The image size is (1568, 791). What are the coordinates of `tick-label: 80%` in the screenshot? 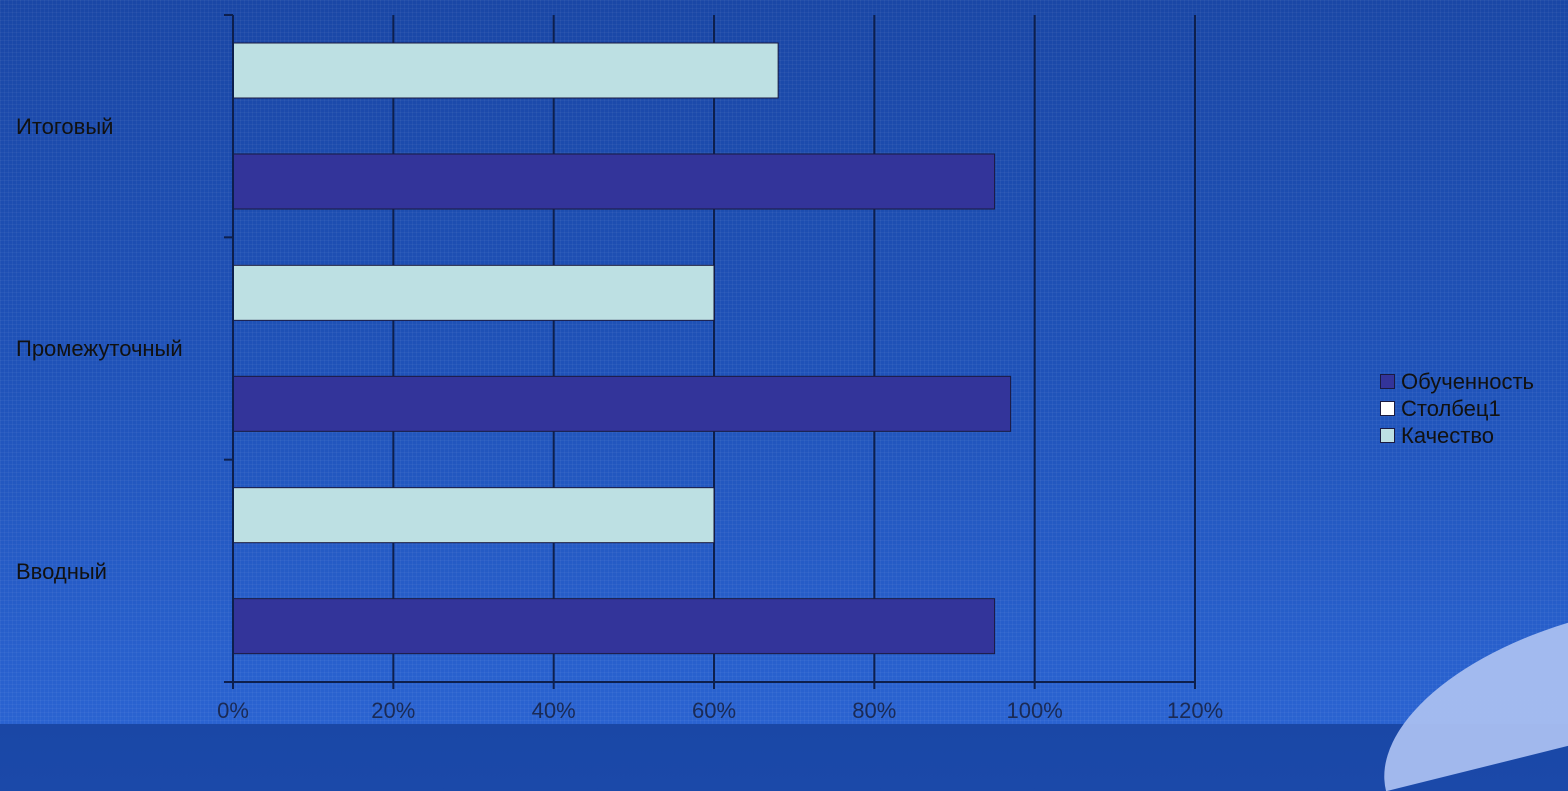 It's located at (874, 711).